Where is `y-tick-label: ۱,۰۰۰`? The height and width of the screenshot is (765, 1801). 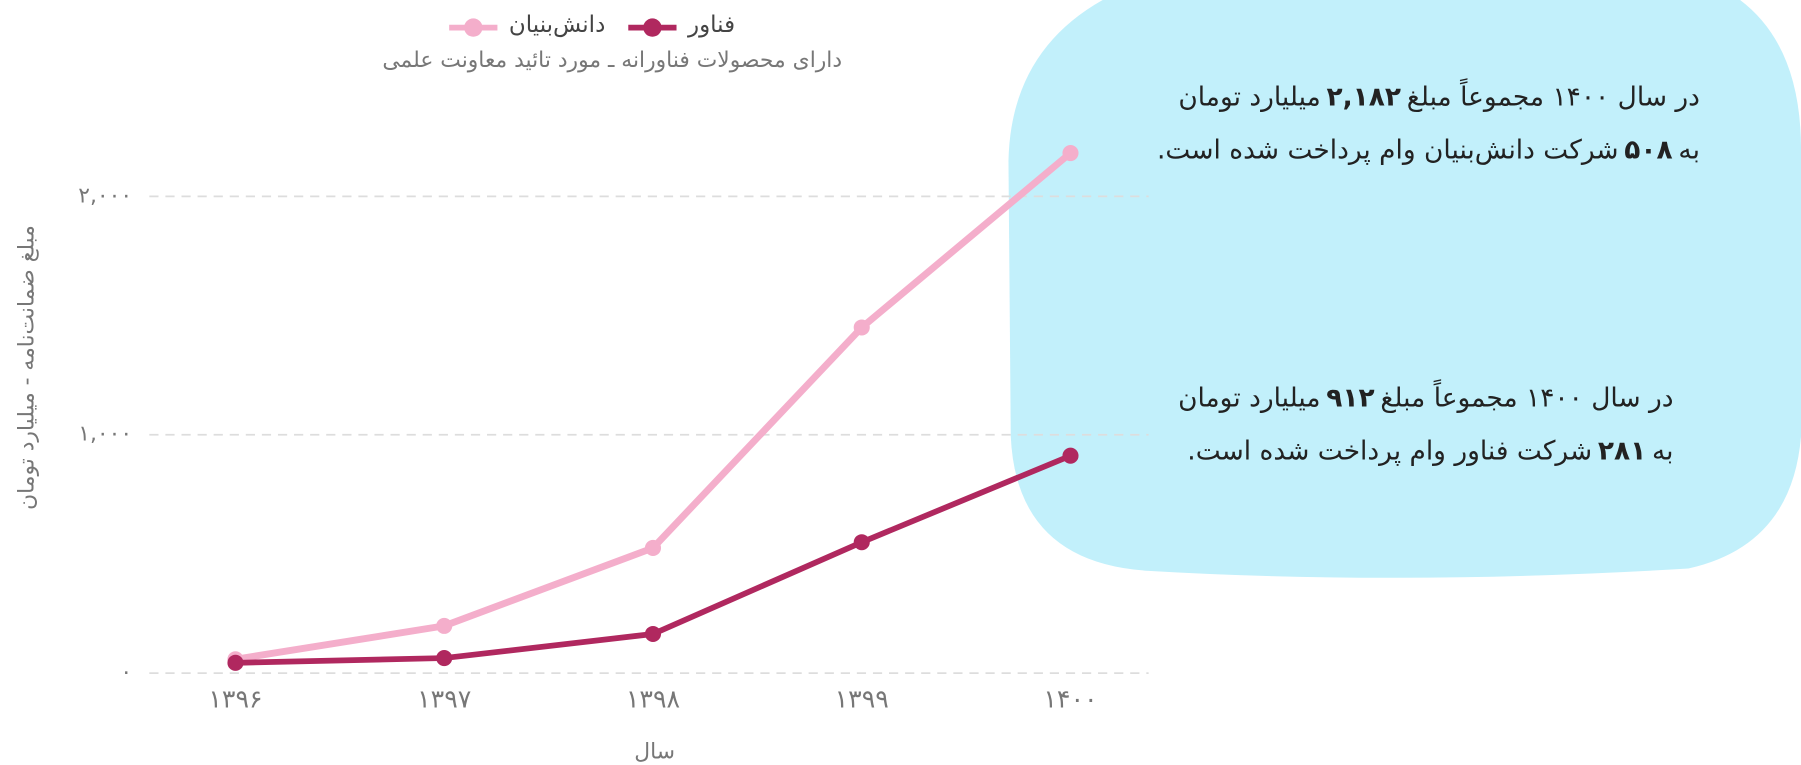 y-tick-label: ۱,۰۰۰ is located at coordinates (105, 434).